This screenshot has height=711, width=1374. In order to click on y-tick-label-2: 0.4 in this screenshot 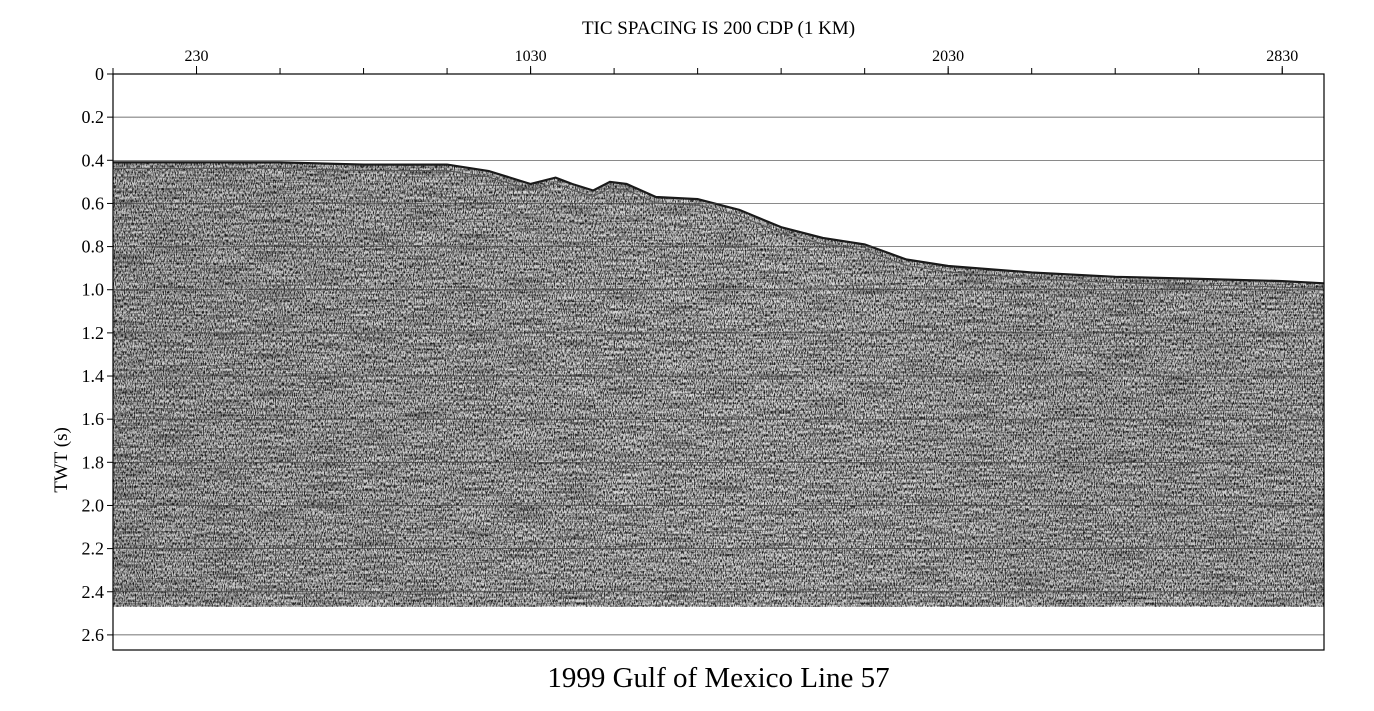, I will do `click(93, 160)`.